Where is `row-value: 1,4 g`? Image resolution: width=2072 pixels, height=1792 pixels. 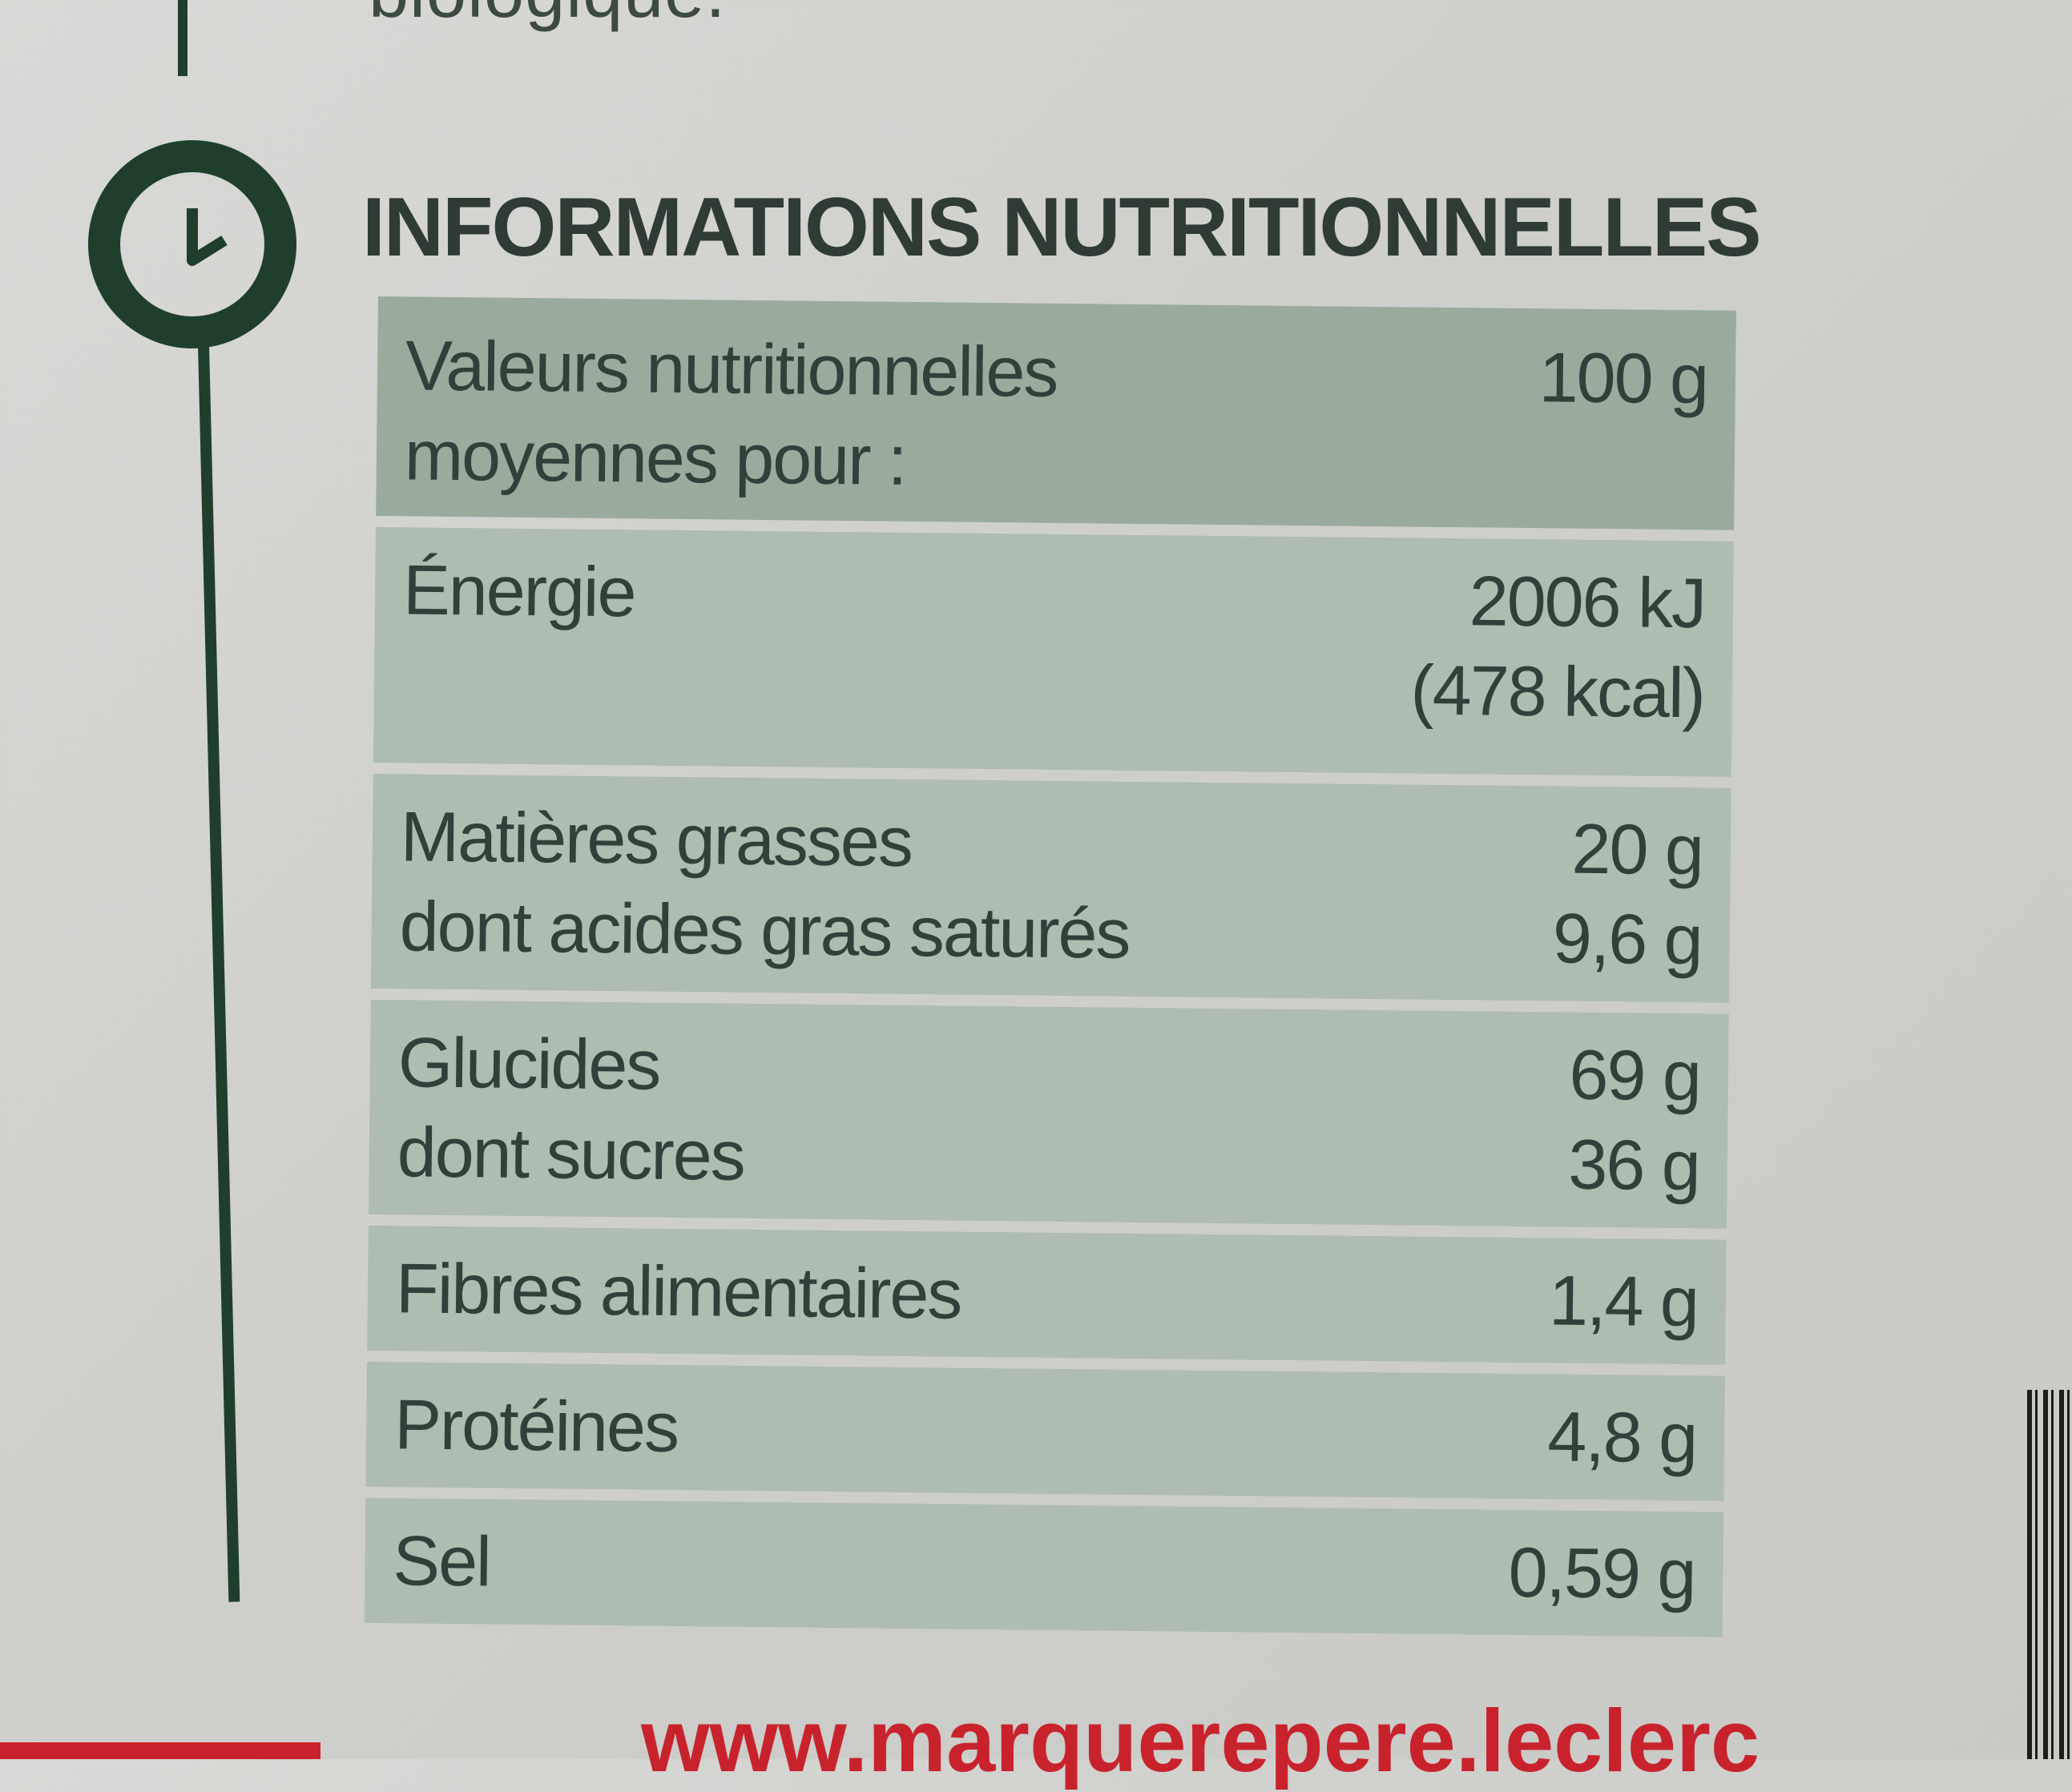 row-value: 1,4 g is located at coordinates (1623, 1301).